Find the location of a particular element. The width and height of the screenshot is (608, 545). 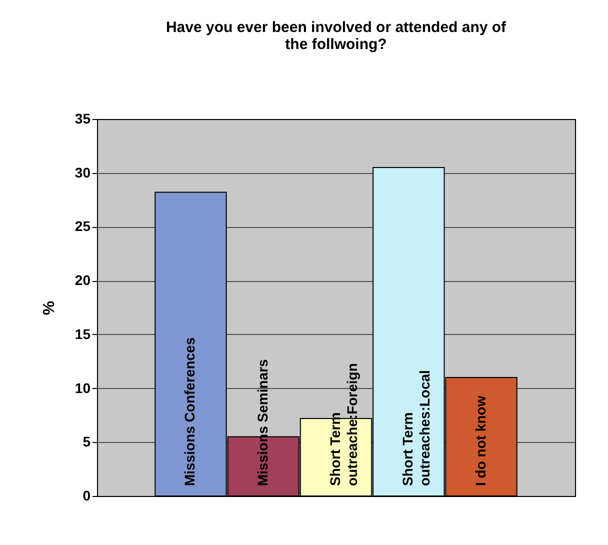

text: the follwoing? is located at coordinates (336, 44).